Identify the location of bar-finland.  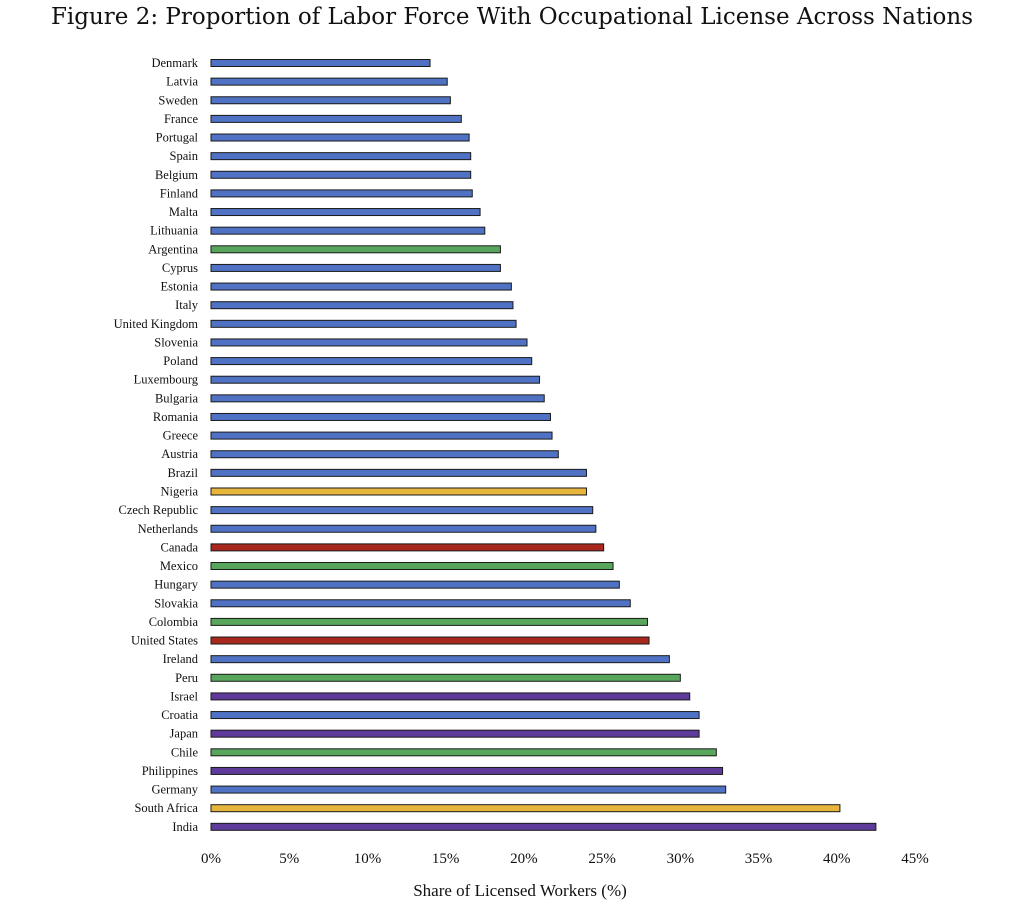
(341, 193).